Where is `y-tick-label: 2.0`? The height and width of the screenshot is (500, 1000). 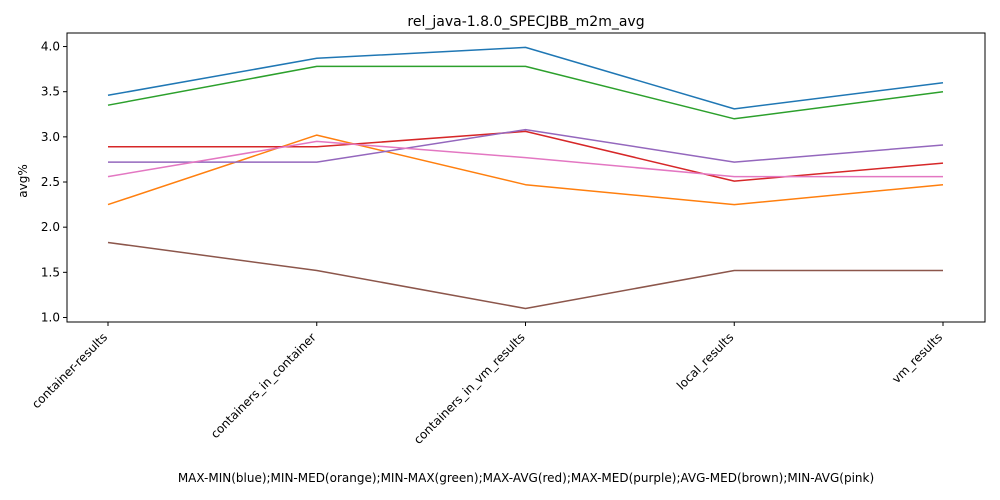
y-tick-label: 2.0 is located at coordinates (50, 227).